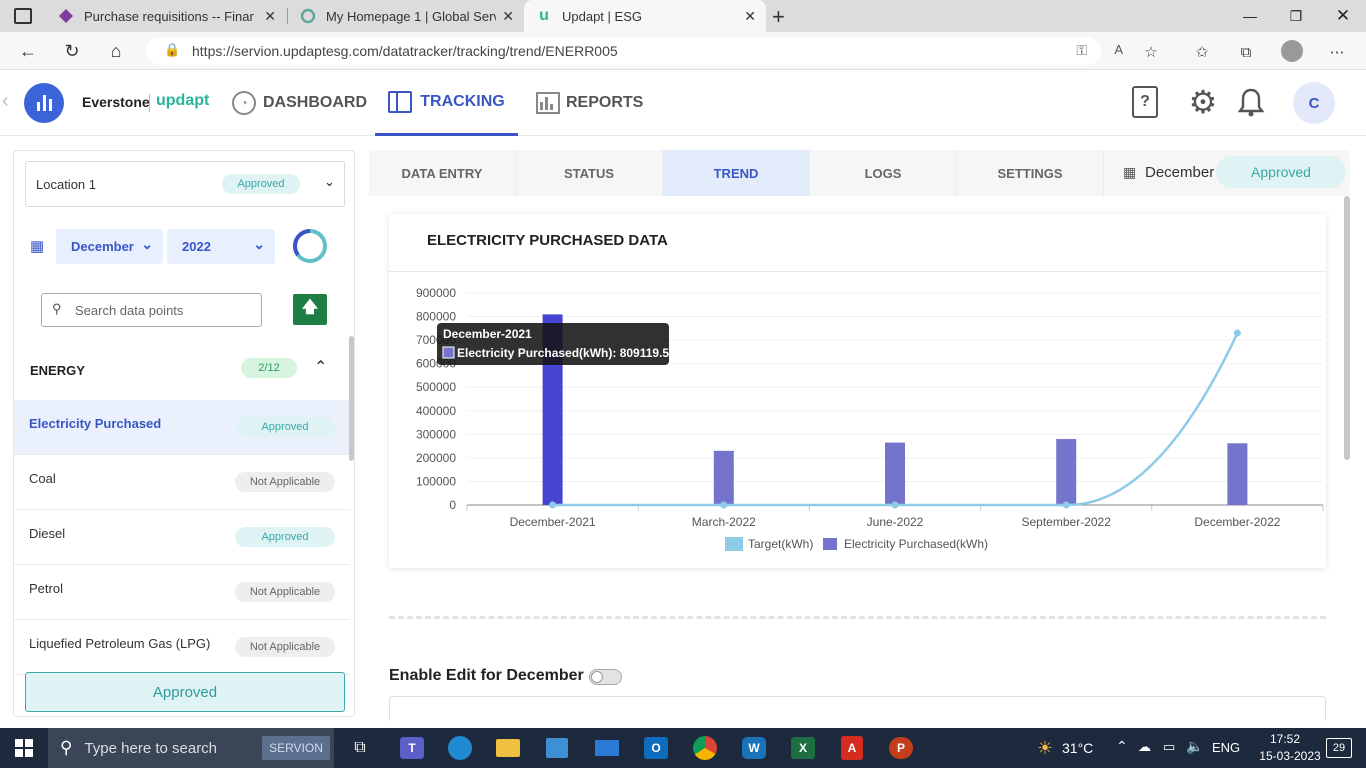 The image size is (1366, 768). Describe the element at coordinates (1030, 173) in the screenshot. I see `tab-settings: SETTINGS` at that location.